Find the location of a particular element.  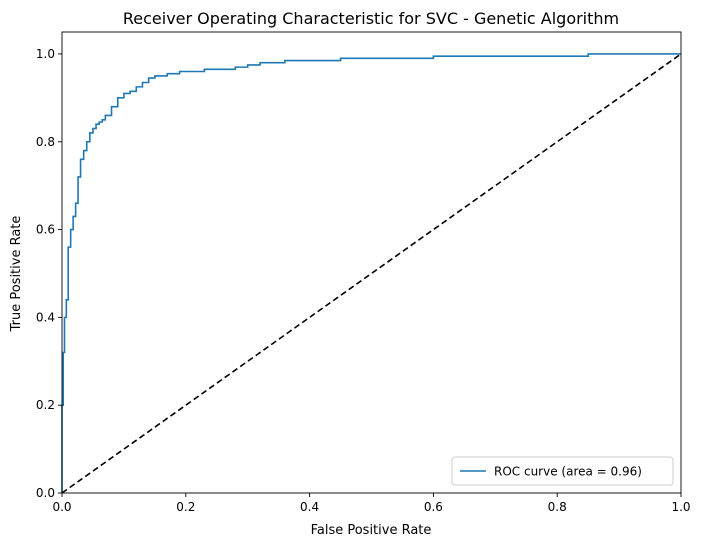

x-tick-label: 0.8 is located at coordinates (557, 507).